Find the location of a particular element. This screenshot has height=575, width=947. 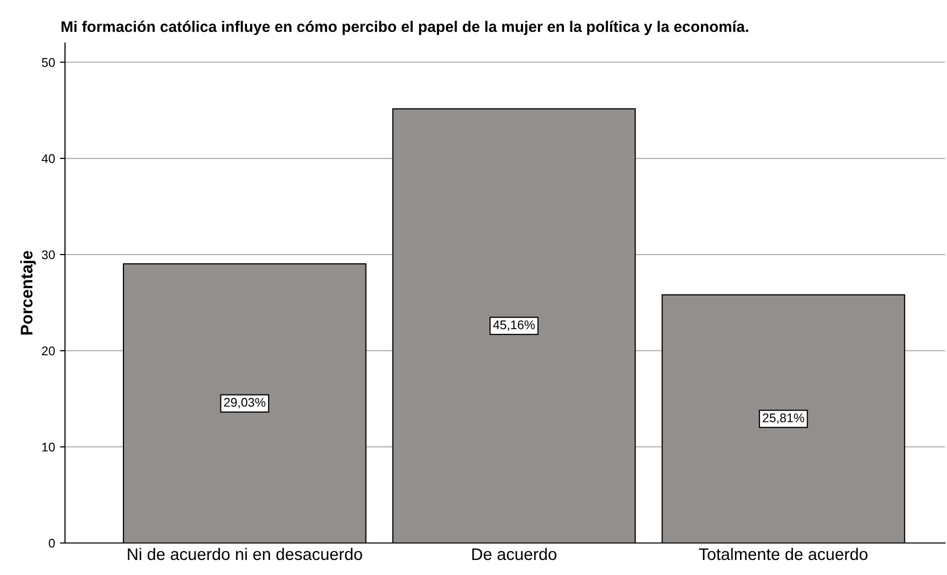

y-tick-label: 50 is located at coordinates (48, 62).